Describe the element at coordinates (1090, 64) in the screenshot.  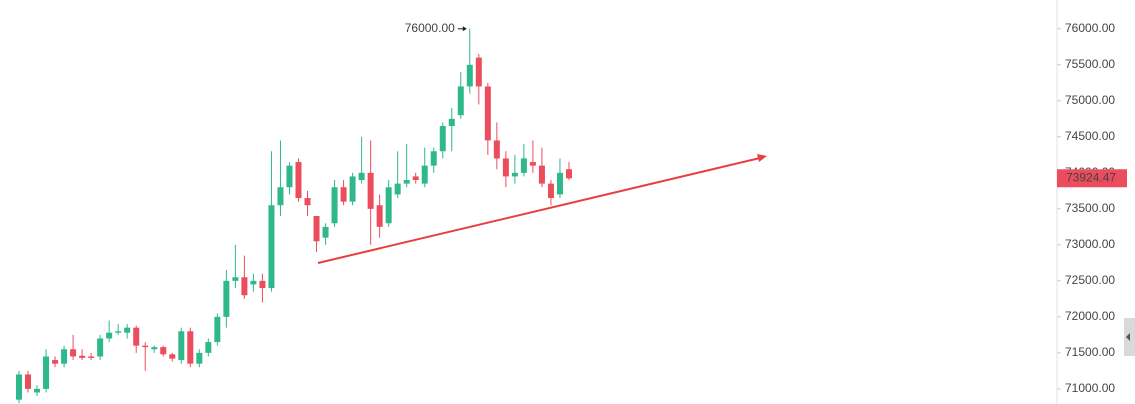
I see `y-tick-label: 75500.00` at that location.